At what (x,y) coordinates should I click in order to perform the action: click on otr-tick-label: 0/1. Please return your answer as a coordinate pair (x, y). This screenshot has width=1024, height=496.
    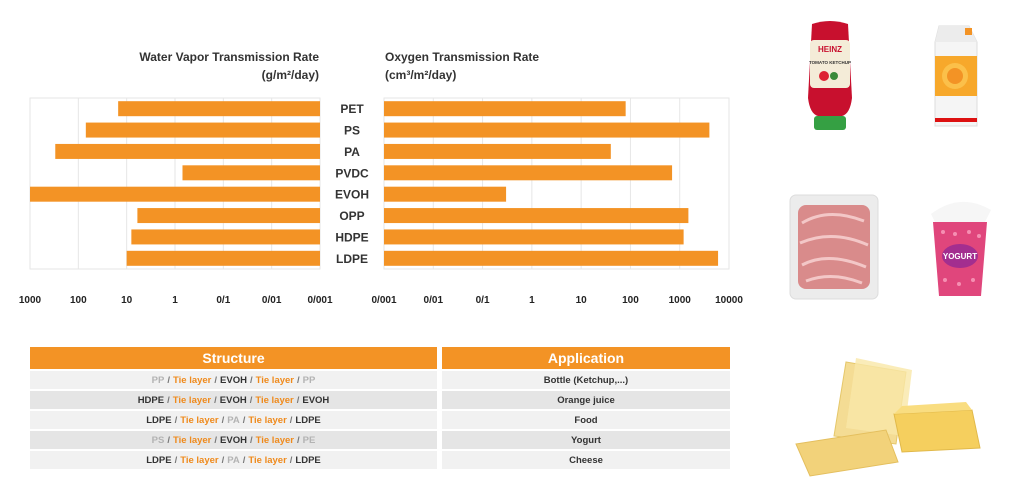
    Looking at the image, I should click on (483, 300).